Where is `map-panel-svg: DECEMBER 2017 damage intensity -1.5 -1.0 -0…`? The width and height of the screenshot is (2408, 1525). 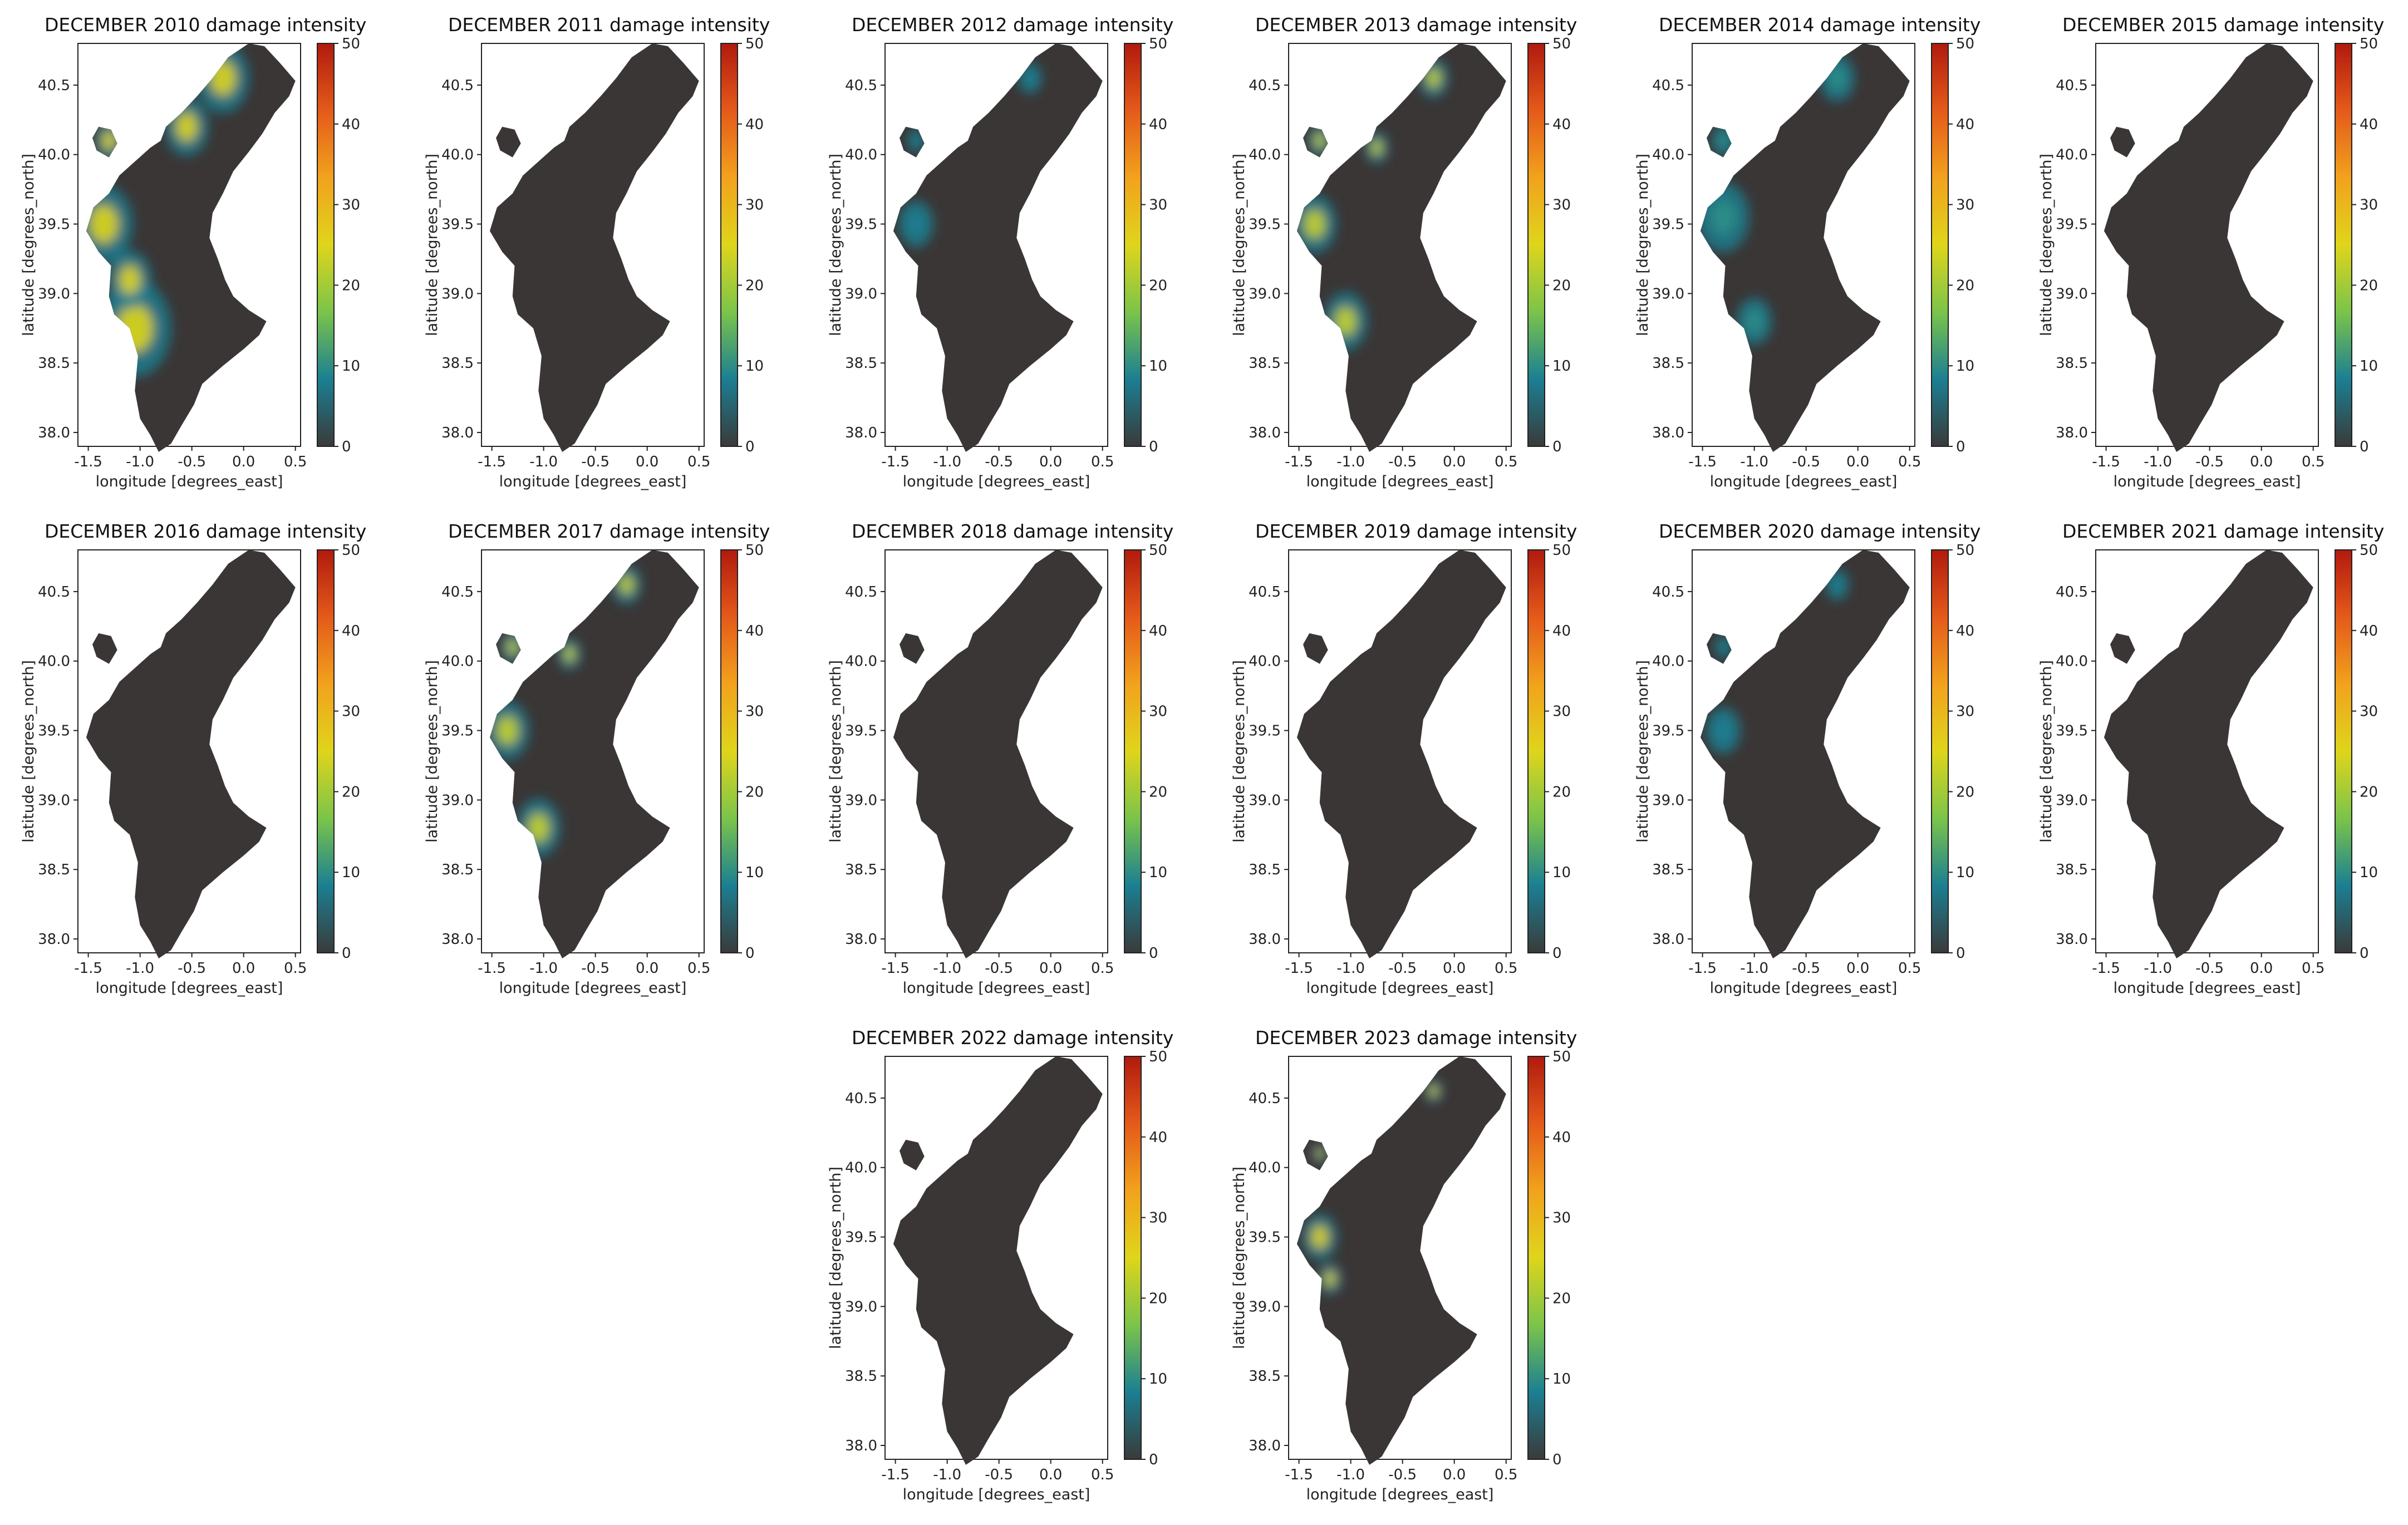
map-panel-svg: DECEMBER 2017 damage intensity -1.5 -1.0 -0… is located at coordinates (597, 758).